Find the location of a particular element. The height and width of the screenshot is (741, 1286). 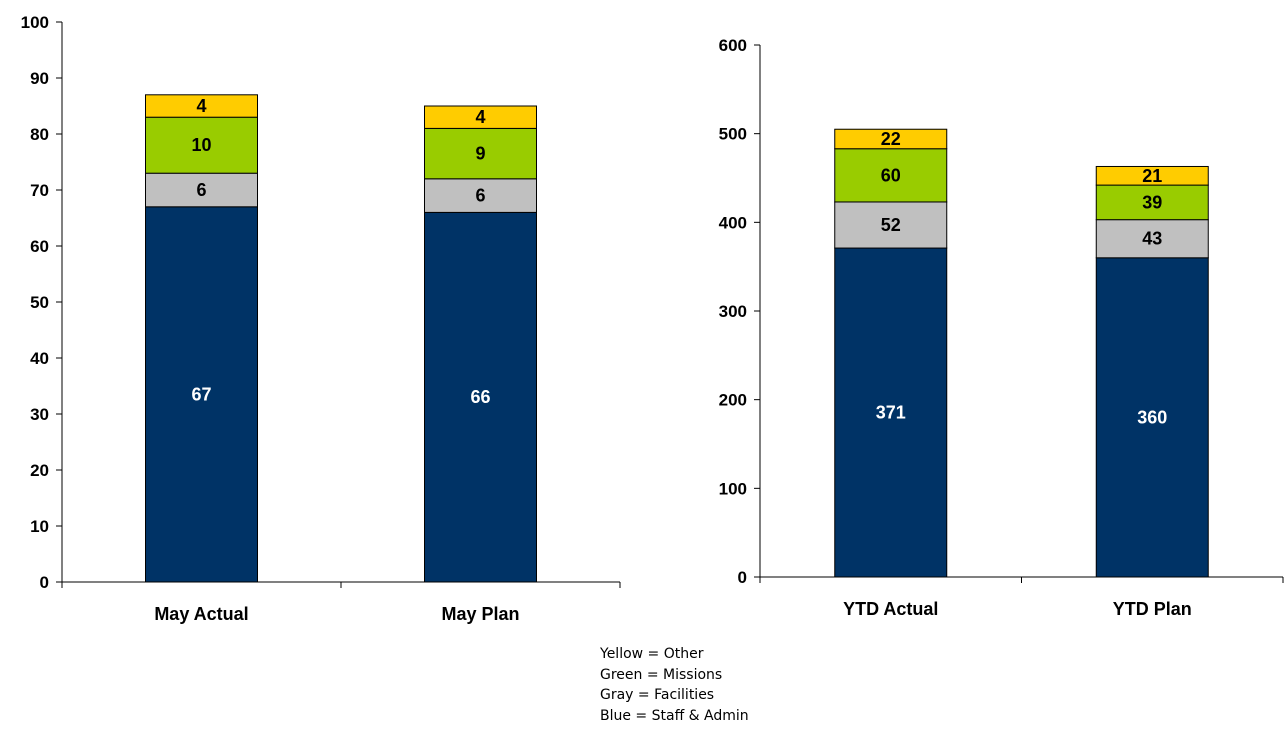

legend-line-other: Yellow = Other is located at coordinates (652, 654).